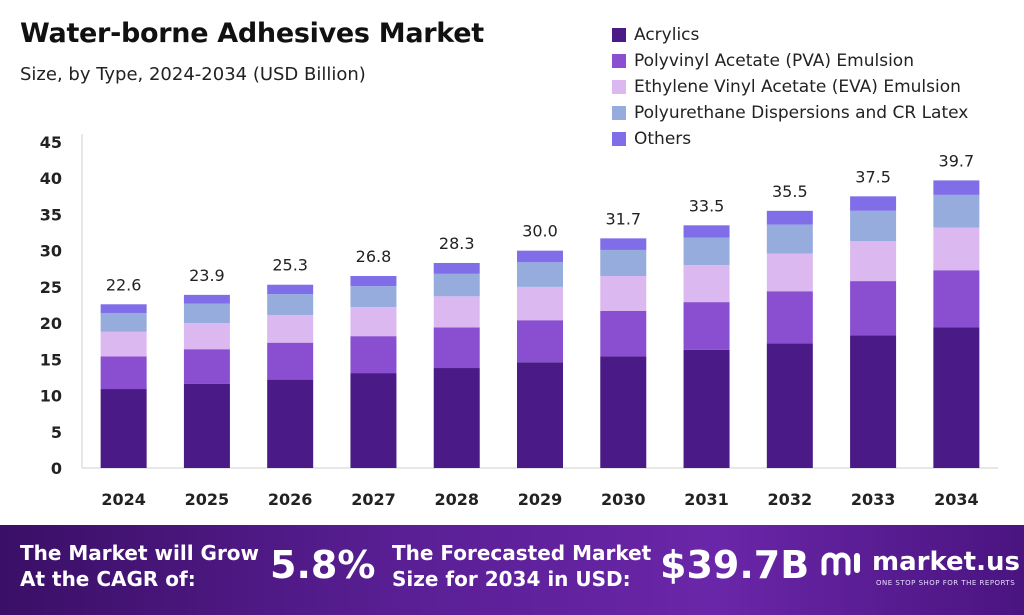 Image resolution: width=1024 pixels, height=615 pixels. Describe the element at coordinates (252, 33) in the screenshot. I see `chart-title: Water-borne Adhesives Market` at that location.